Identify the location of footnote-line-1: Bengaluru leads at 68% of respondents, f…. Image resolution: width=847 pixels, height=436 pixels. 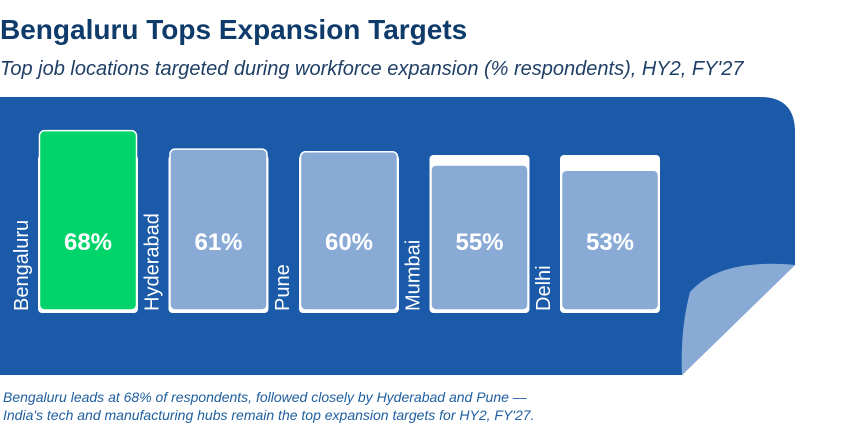
(265, 397).